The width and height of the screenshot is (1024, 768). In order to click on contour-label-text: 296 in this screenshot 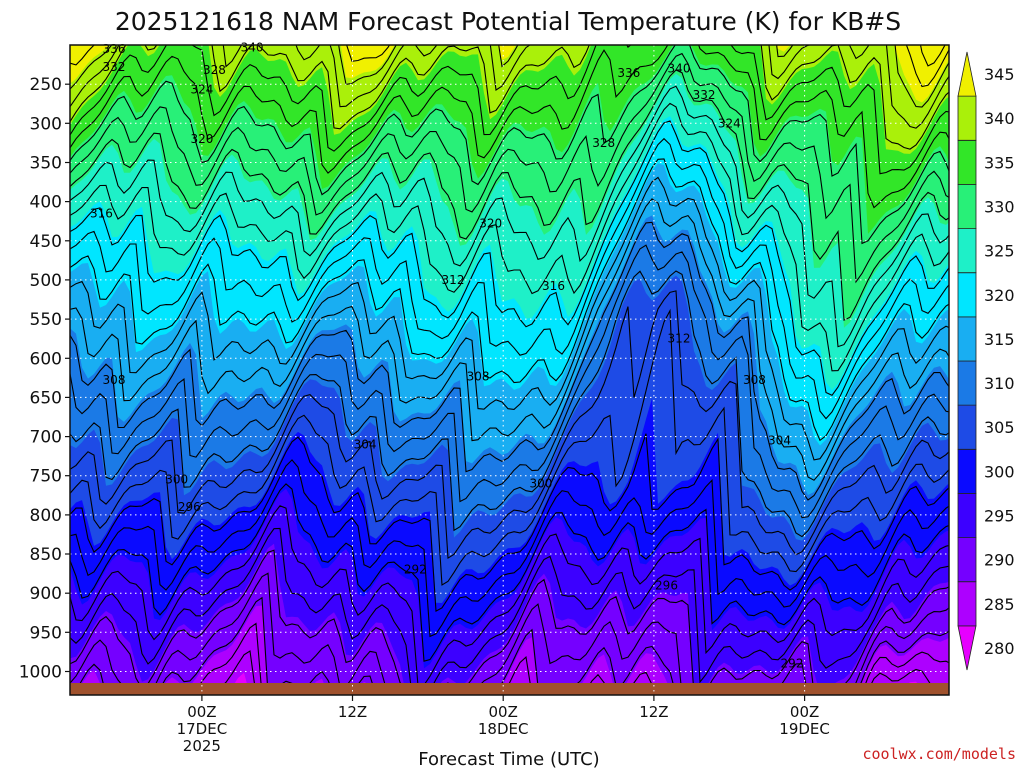, I will do `click(189, 507)`.